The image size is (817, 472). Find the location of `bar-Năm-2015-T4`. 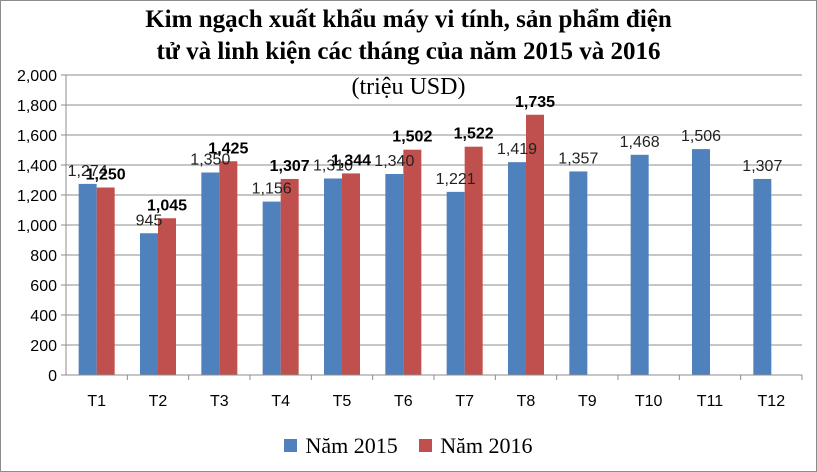

bar-Năm-2015-T4 is located at coordinates (271, 288).